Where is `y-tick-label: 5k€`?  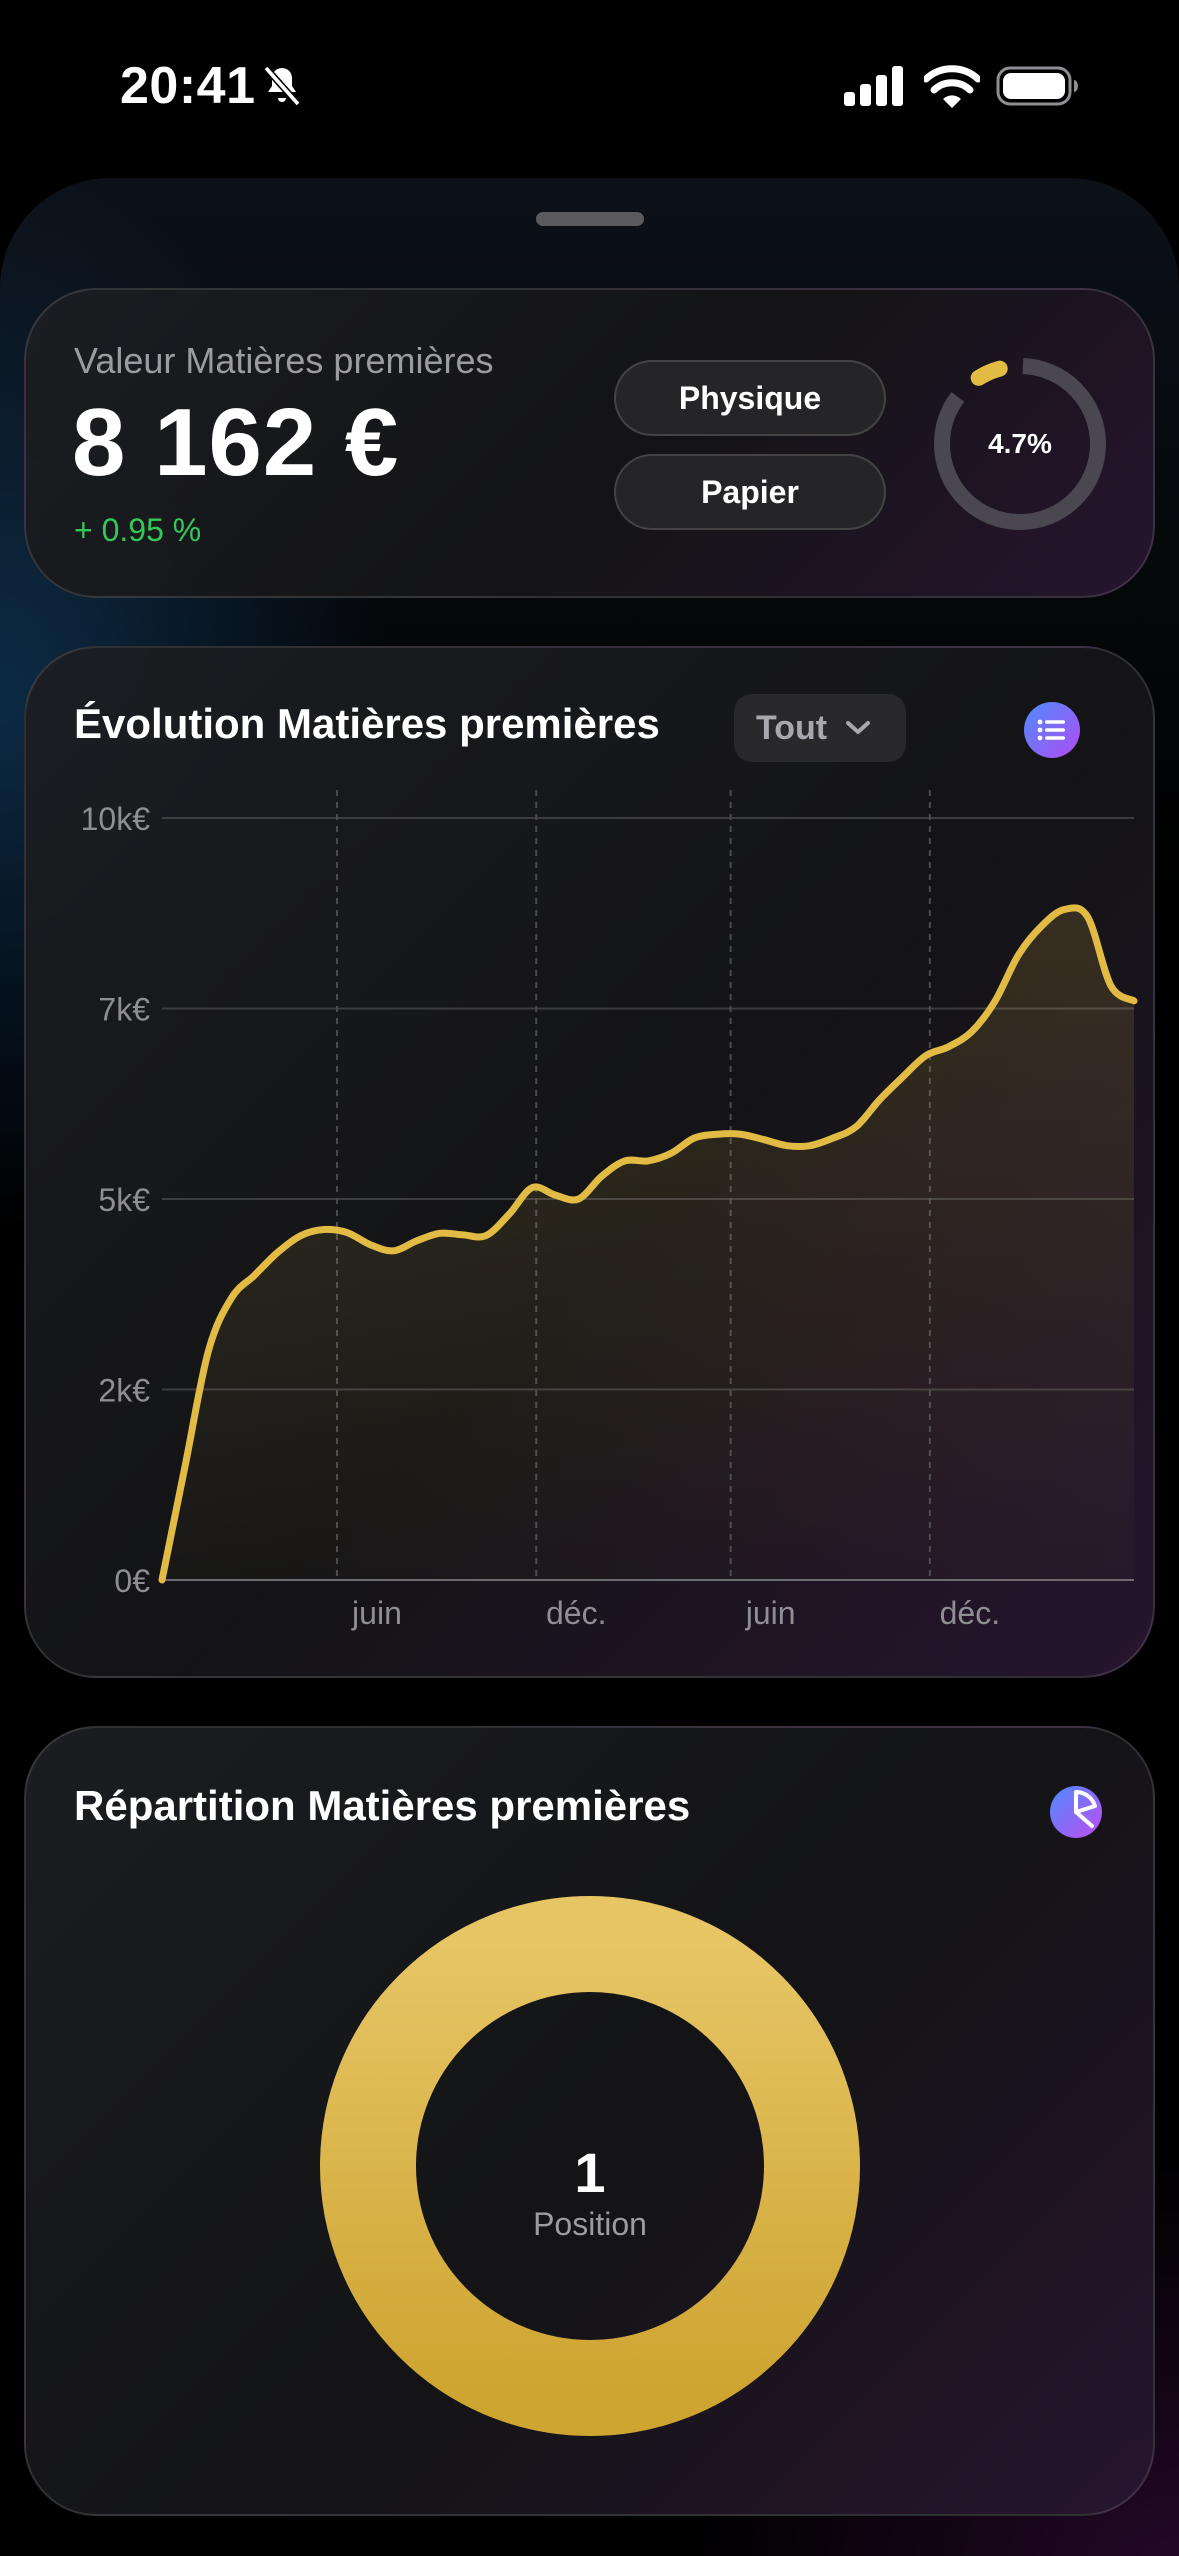 y-tick-label: 5k€ is located at coordinates (124, 1200).